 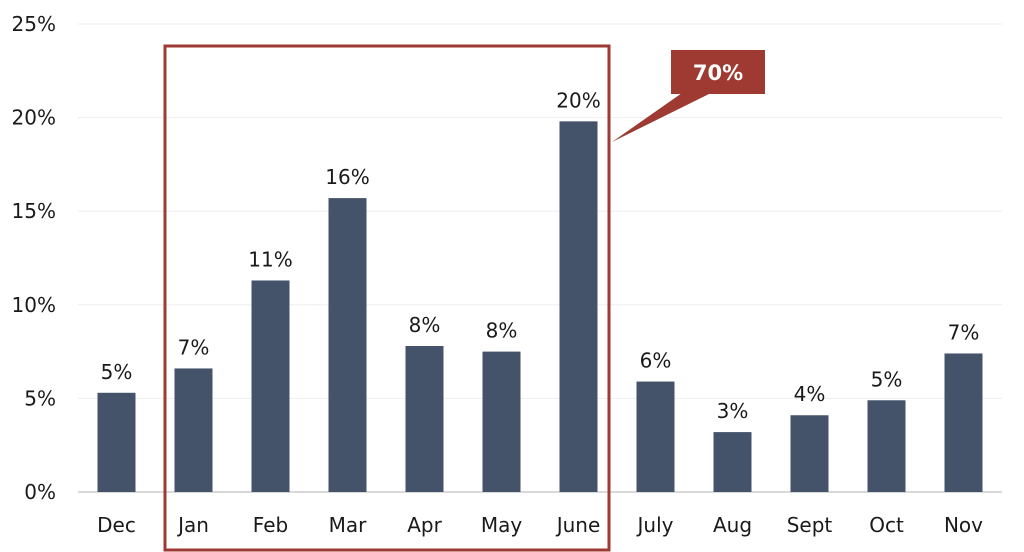 What do you see at coordinates (540, 525) in the screenshot?
I see `x-axis-ticks: Dec Jan Feb Mar Apr May June July Aug Sept Oct Nov` at bounding box center [540, 525].